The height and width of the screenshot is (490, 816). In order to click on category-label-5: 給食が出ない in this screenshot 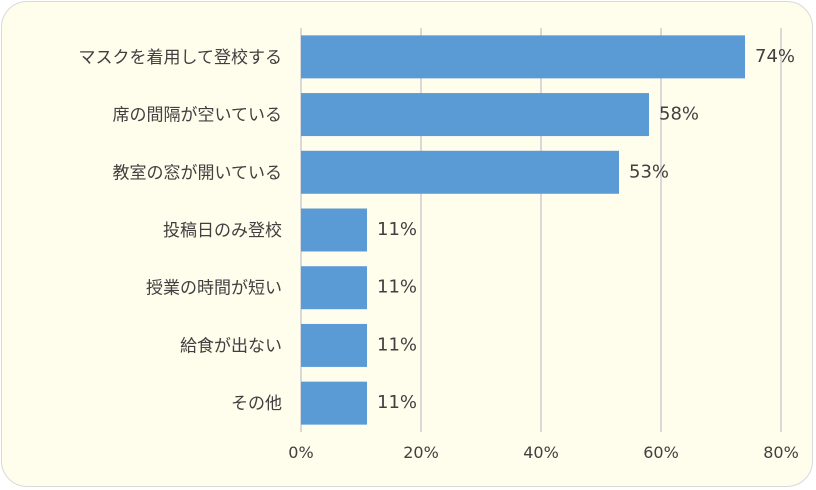, I will do `click(231, 346)`.